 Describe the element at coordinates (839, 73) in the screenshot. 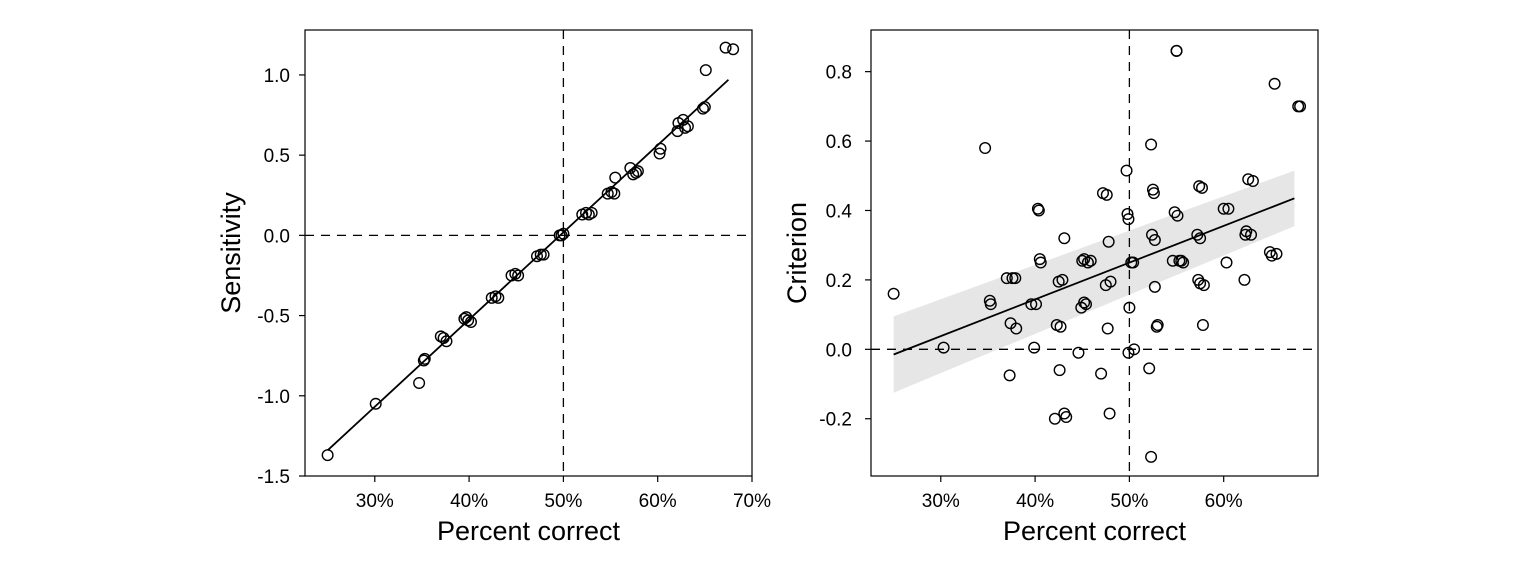

I see `y-tick-label: 0.8` at that location.